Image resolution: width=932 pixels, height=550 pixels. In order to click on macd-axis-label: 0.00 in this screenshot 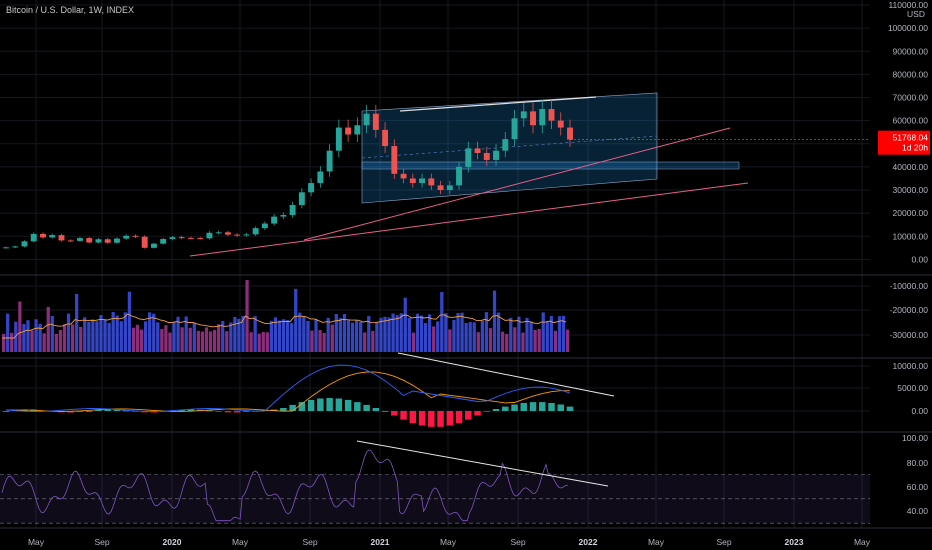, I will do `click(919, 411)`.